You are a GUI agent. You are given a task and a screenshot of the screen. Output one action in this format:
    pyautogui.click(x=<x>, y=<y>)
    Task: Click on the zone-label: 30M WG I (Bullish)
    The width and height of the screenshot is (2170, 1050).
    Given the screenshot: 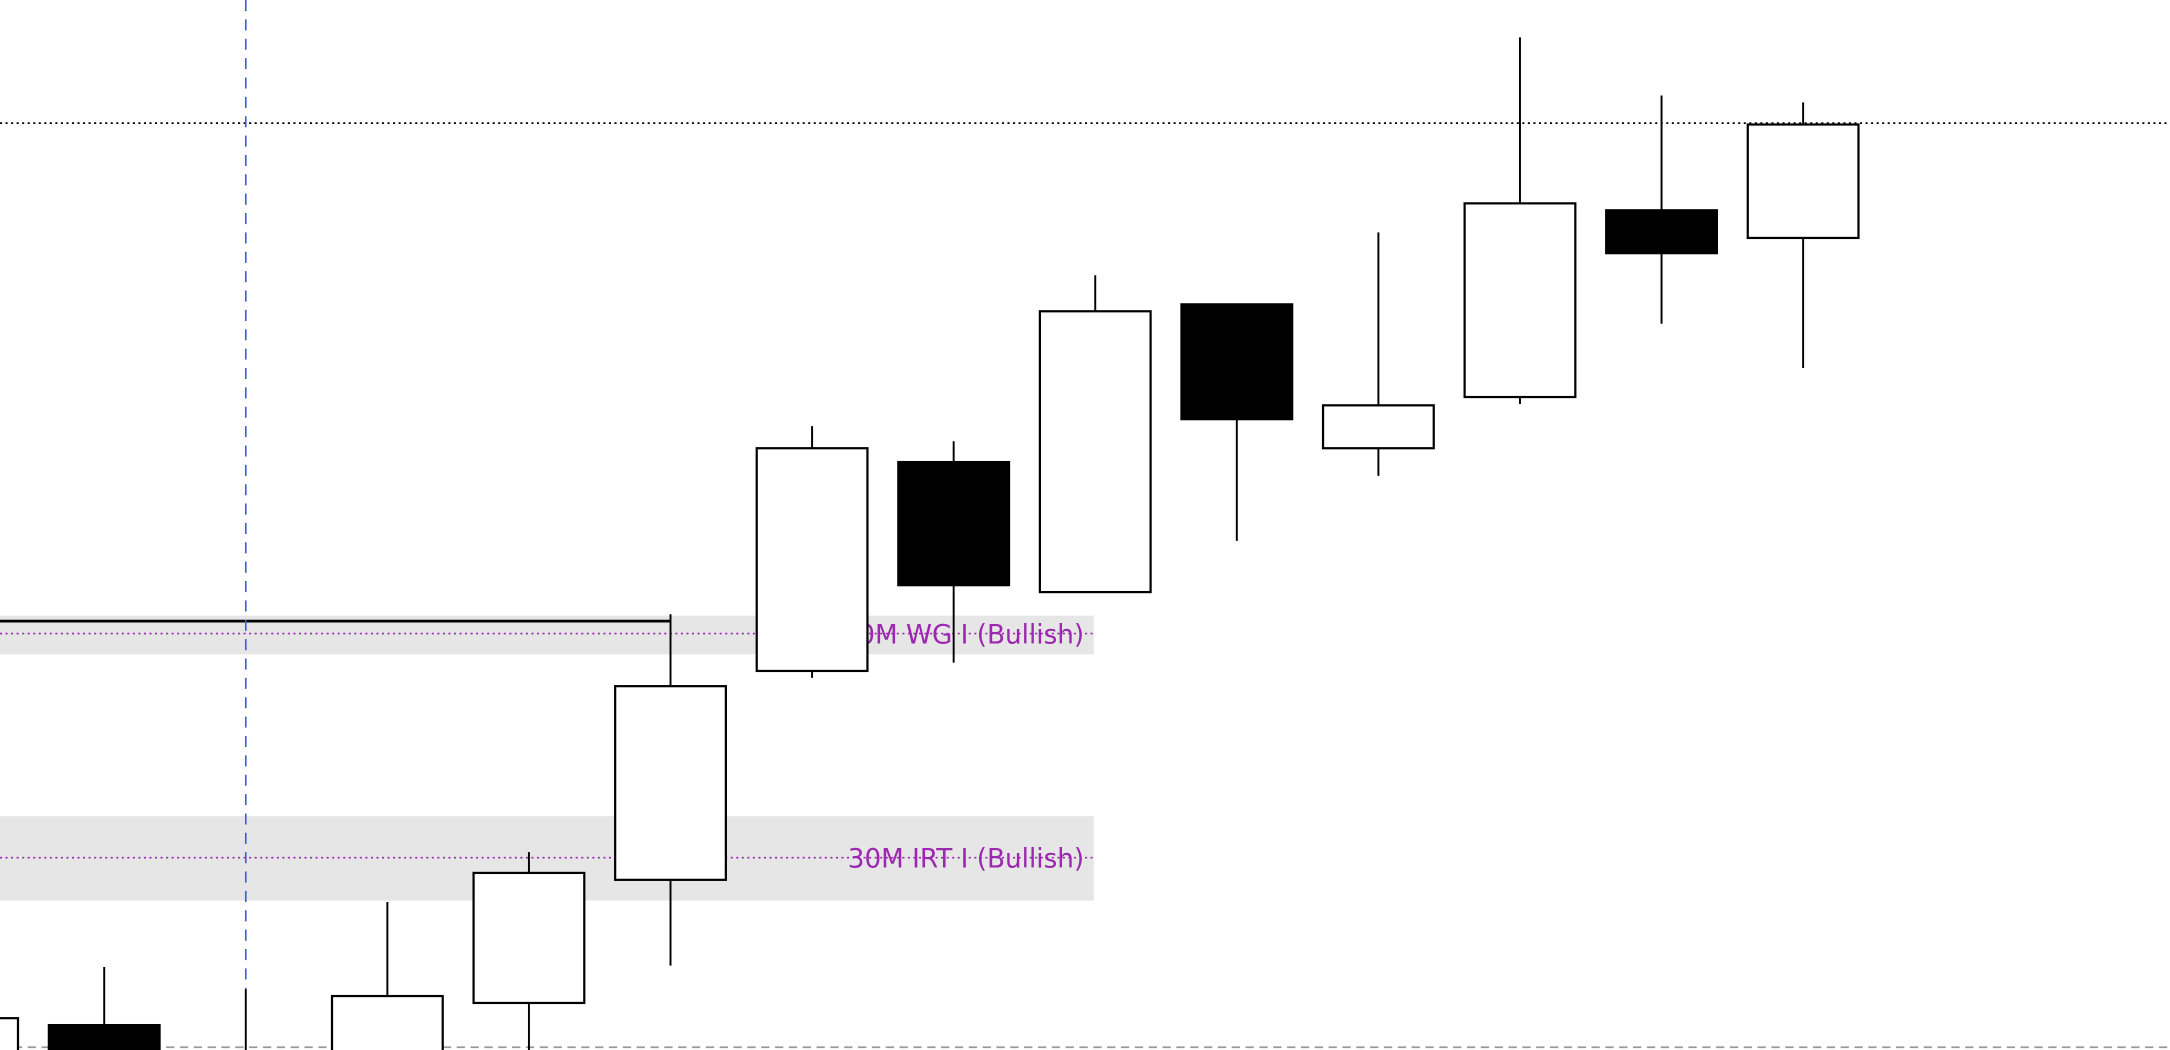 What is the action you would take?
    pyautogui.click(x=963, y=635)
    